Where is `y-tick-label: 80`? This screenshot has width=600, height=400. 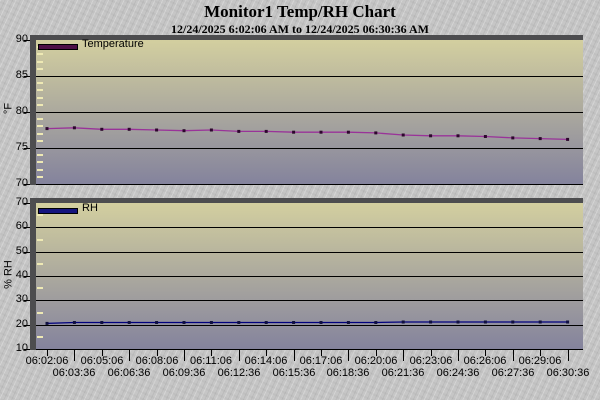
y-tick-label: 80 is located at coordinates (21, 111).